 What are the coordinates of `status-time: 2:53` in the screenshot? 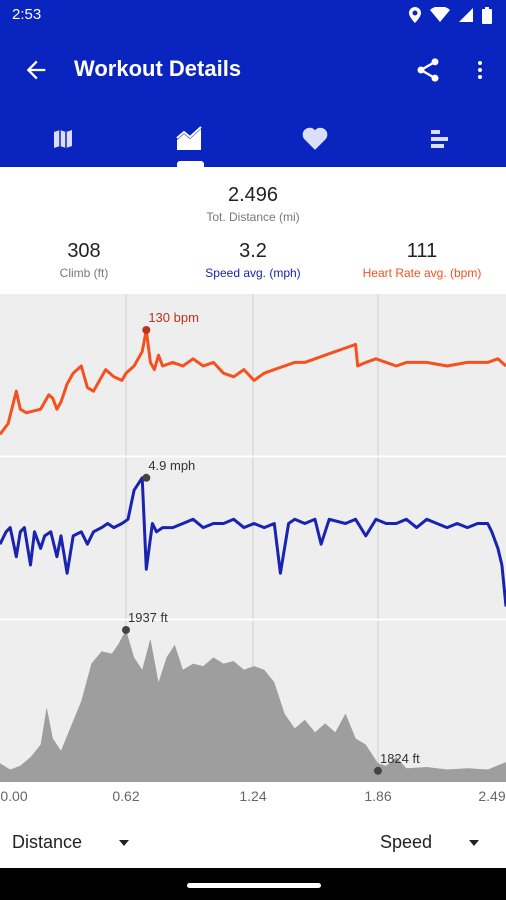 It's located at (27, 14).